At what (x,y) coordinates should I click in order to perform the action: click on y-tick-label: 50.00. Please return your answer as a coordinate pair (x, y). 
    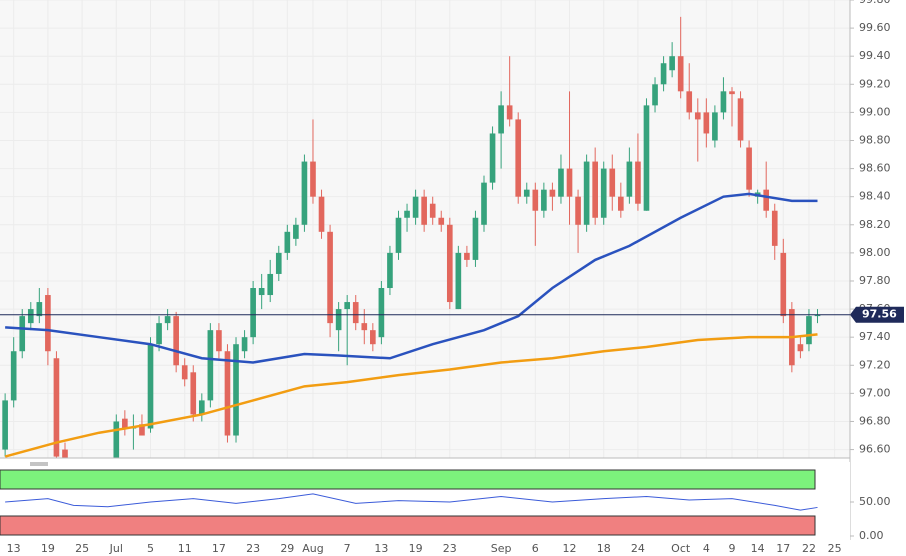
    Looking at the image, I should click on (875, 501).